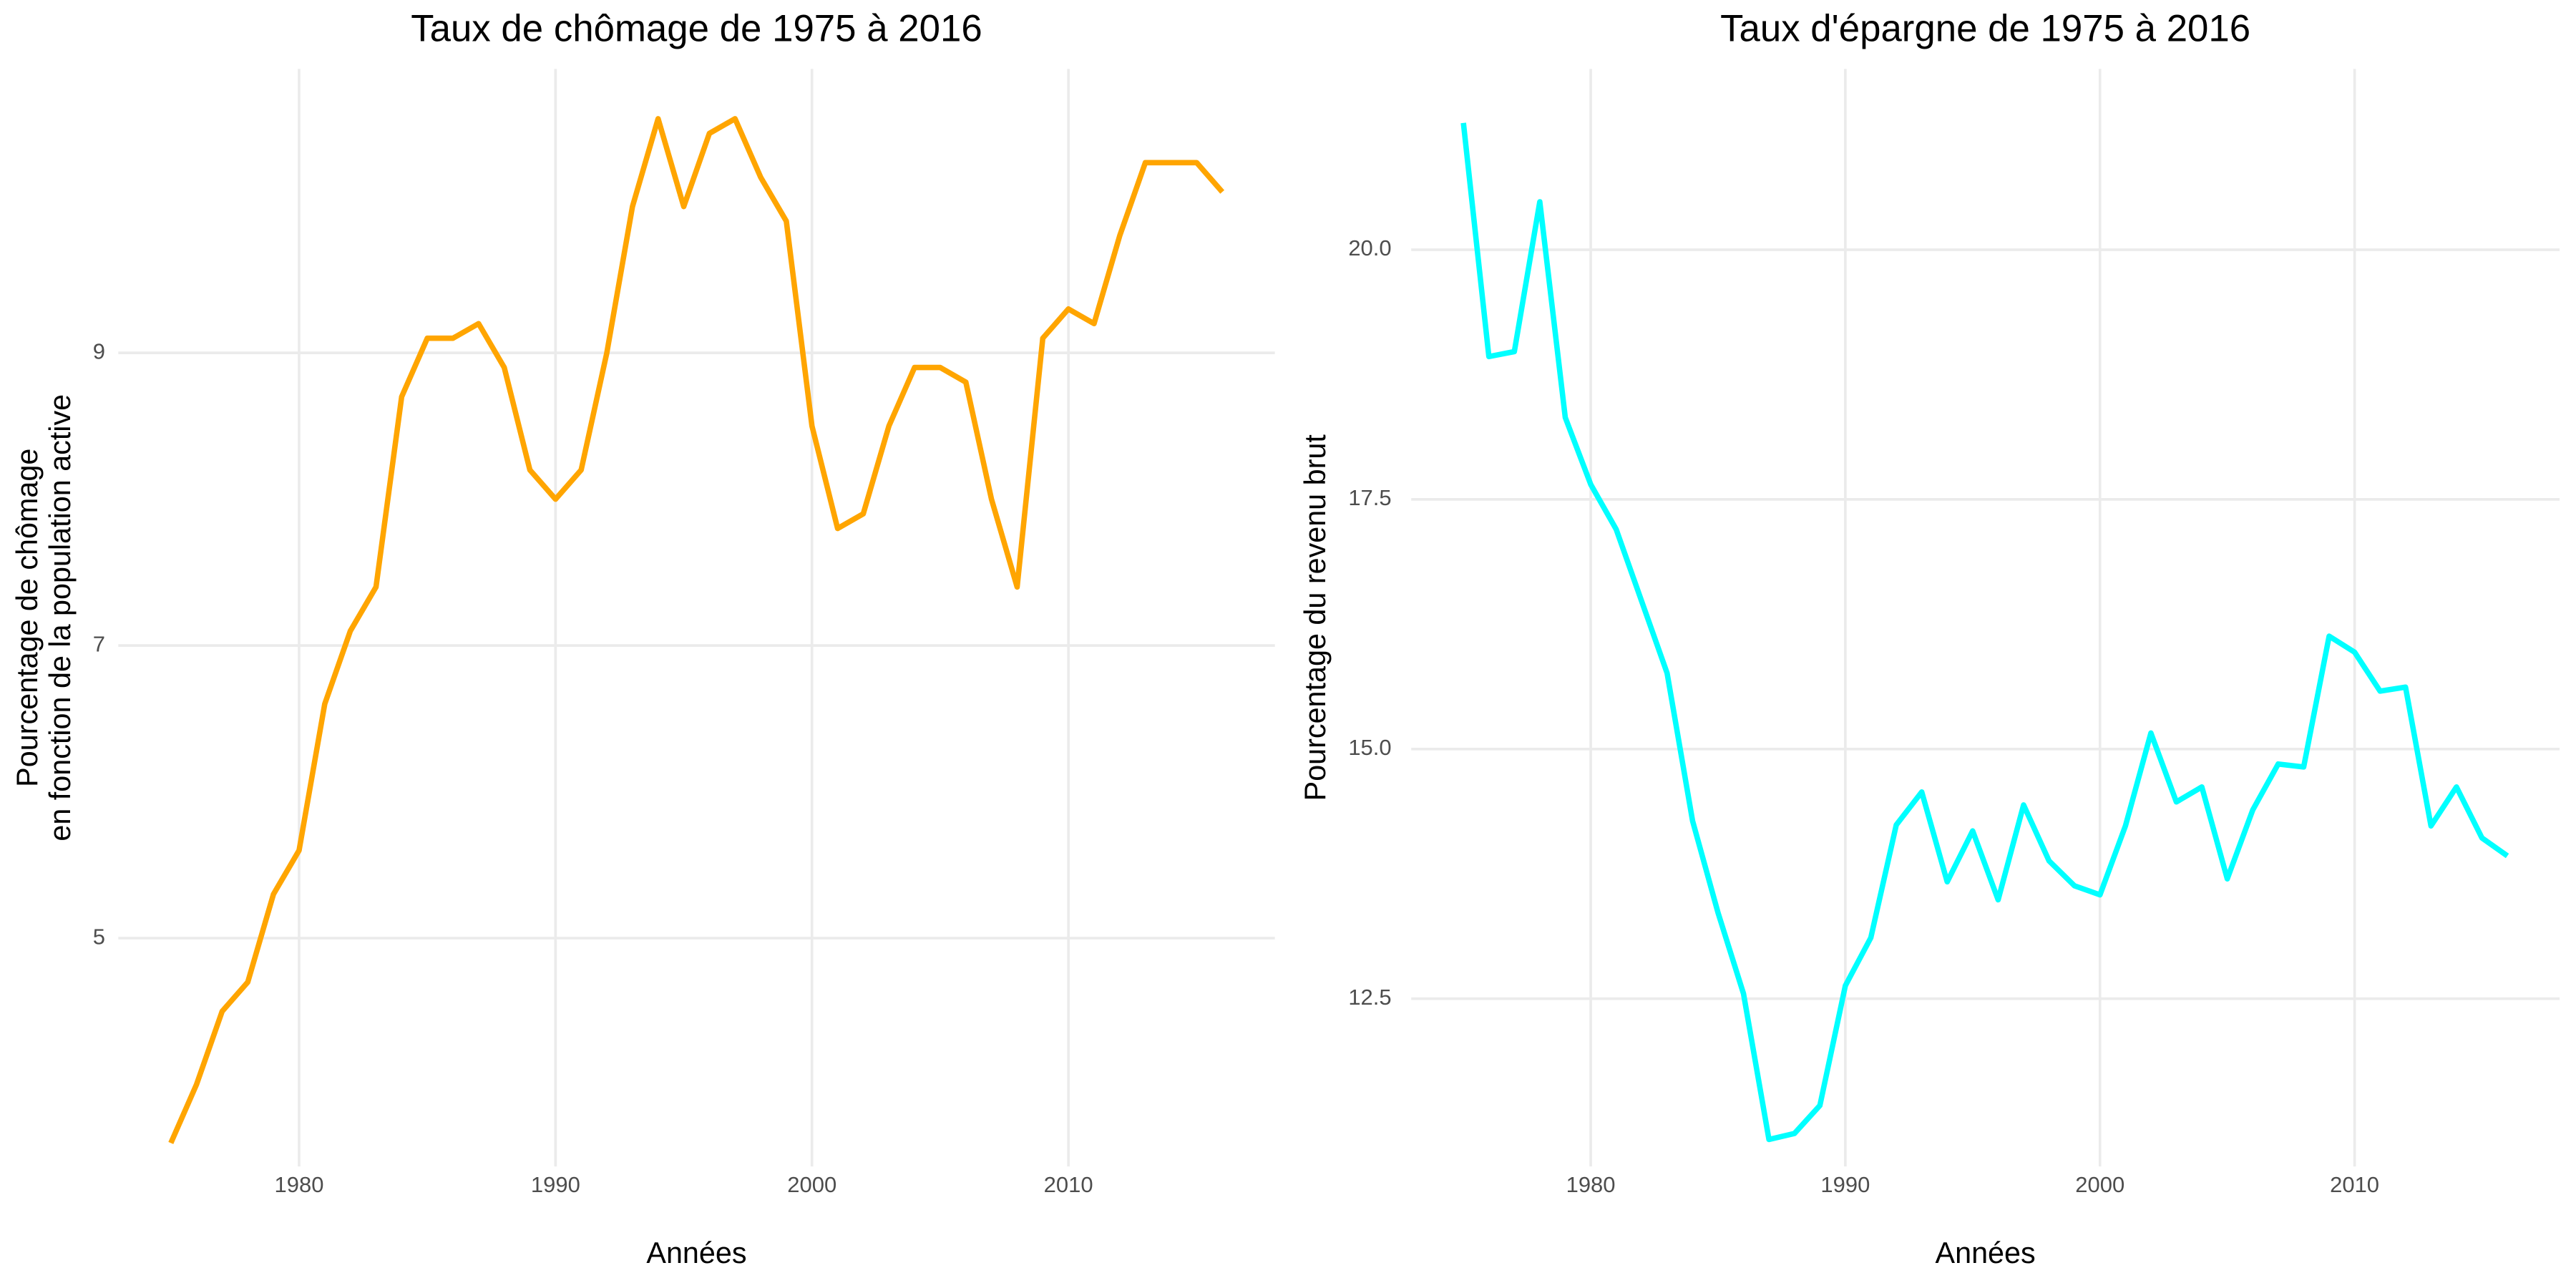 Image resolution: width=2576 pixels, height=1288 pixels. Describe the element at coordinates (1369, 247) in the screenshot. I see `y-tick-label: 20.0` at that location.